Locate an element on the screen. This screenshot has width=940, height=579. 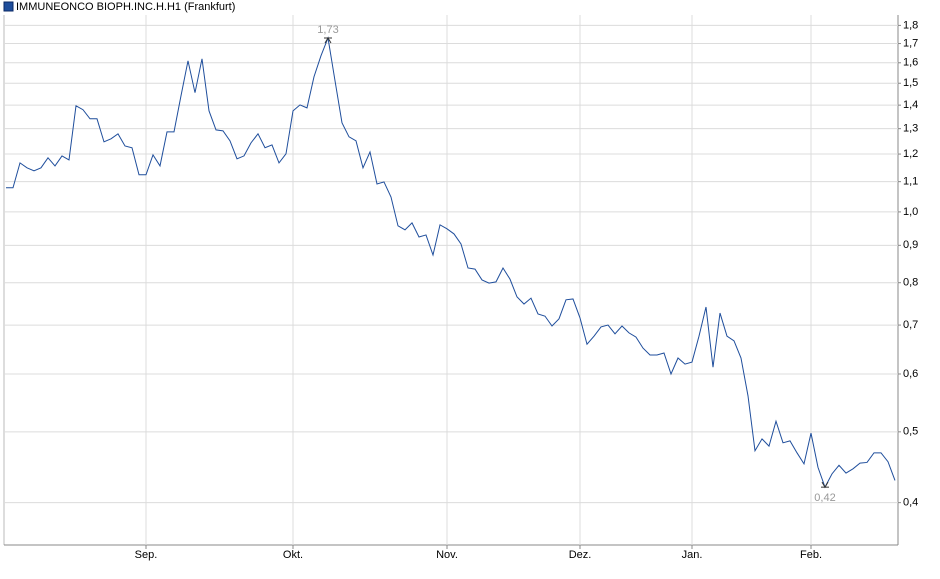
x-tick-label: Nov. is located at coordinates (447, 555).